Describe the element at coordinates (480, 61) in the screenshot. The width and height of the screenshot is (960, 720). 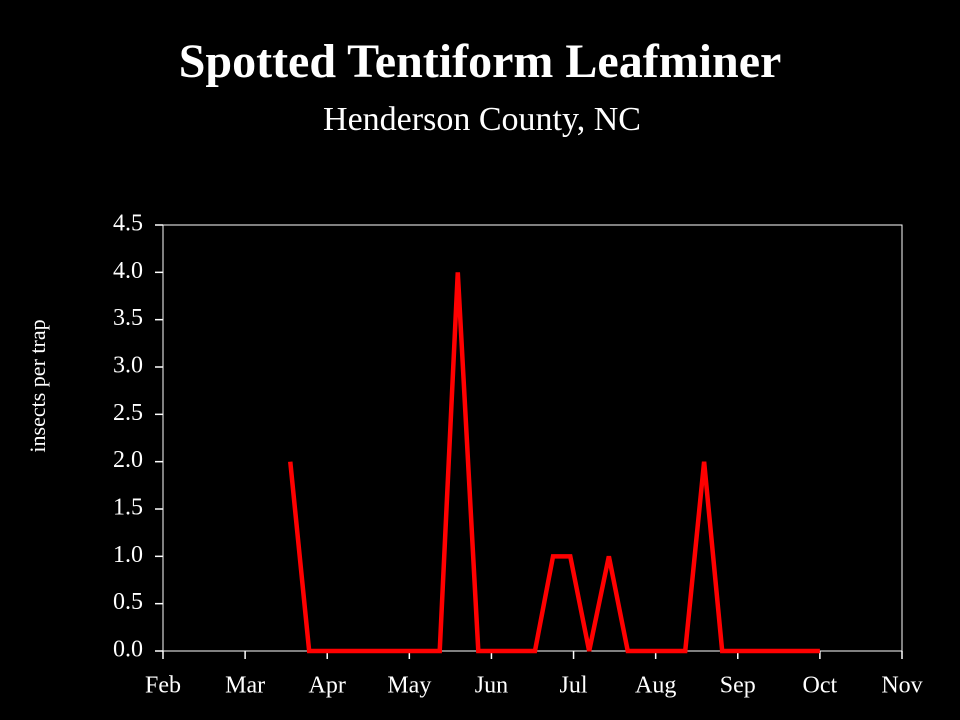
I see `chart-title: Spotted Tentiform Leafminer` at that location.